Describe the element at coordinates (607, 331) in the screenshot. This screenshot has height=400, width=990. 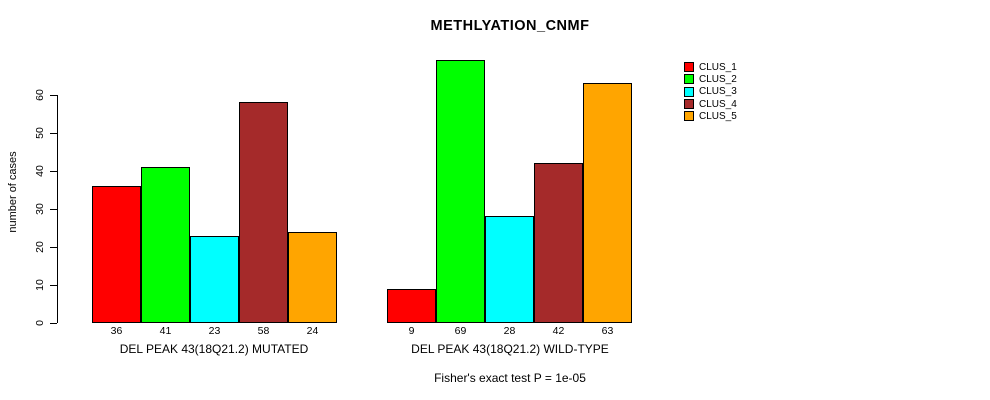
I see `bar-value-label: 63` at that location.